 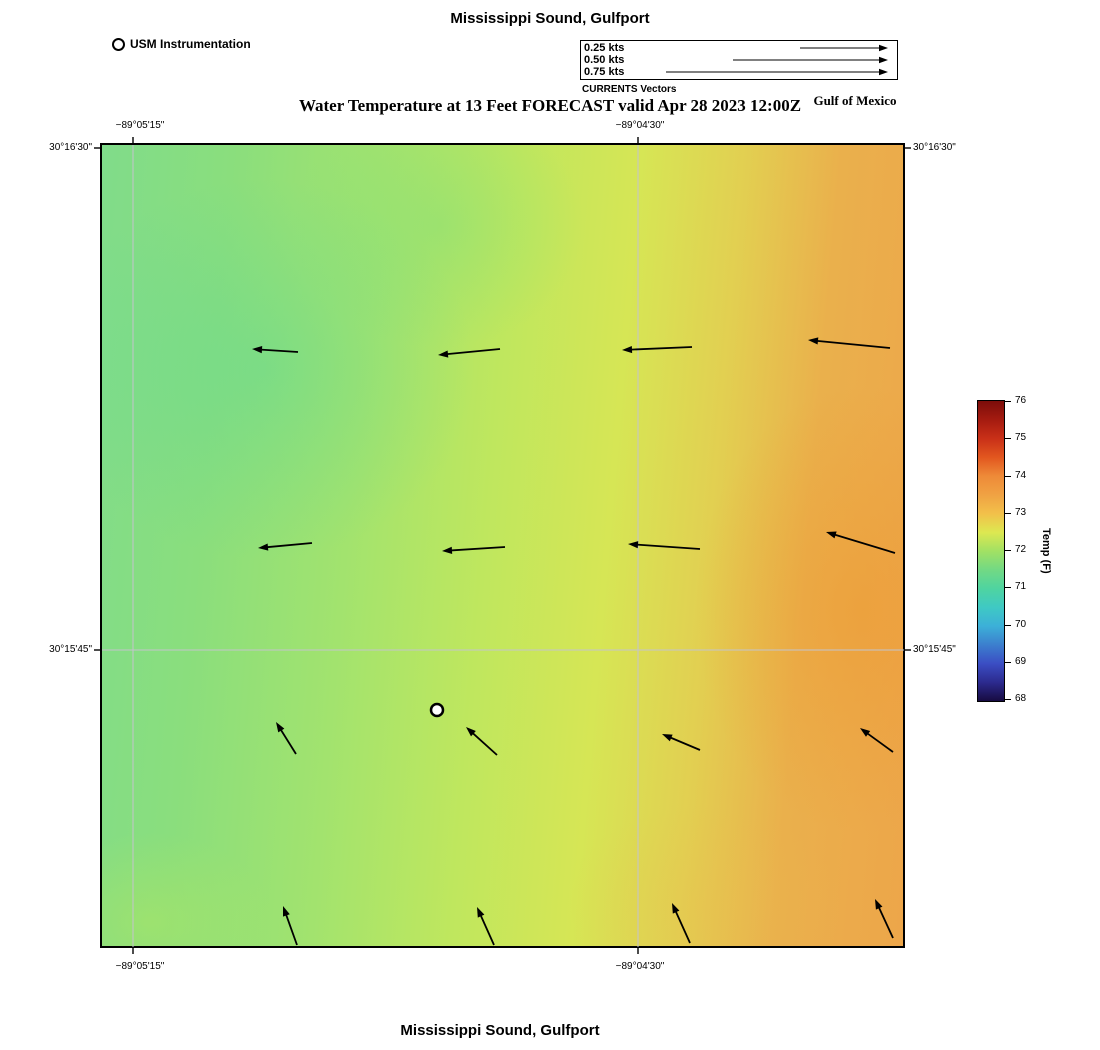 What do you see at coordinates (991, 551) in the screenshot?
I see `colorbar` at bounding box center [991, 551].